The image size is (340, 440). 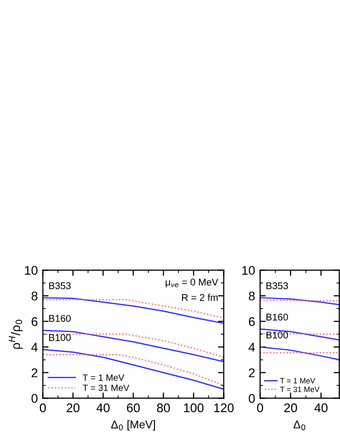 What do you see at coordinates (200, 297) in the screenshot?
I see `annotation: R = 2 fm` at bounding box center [200, 297].